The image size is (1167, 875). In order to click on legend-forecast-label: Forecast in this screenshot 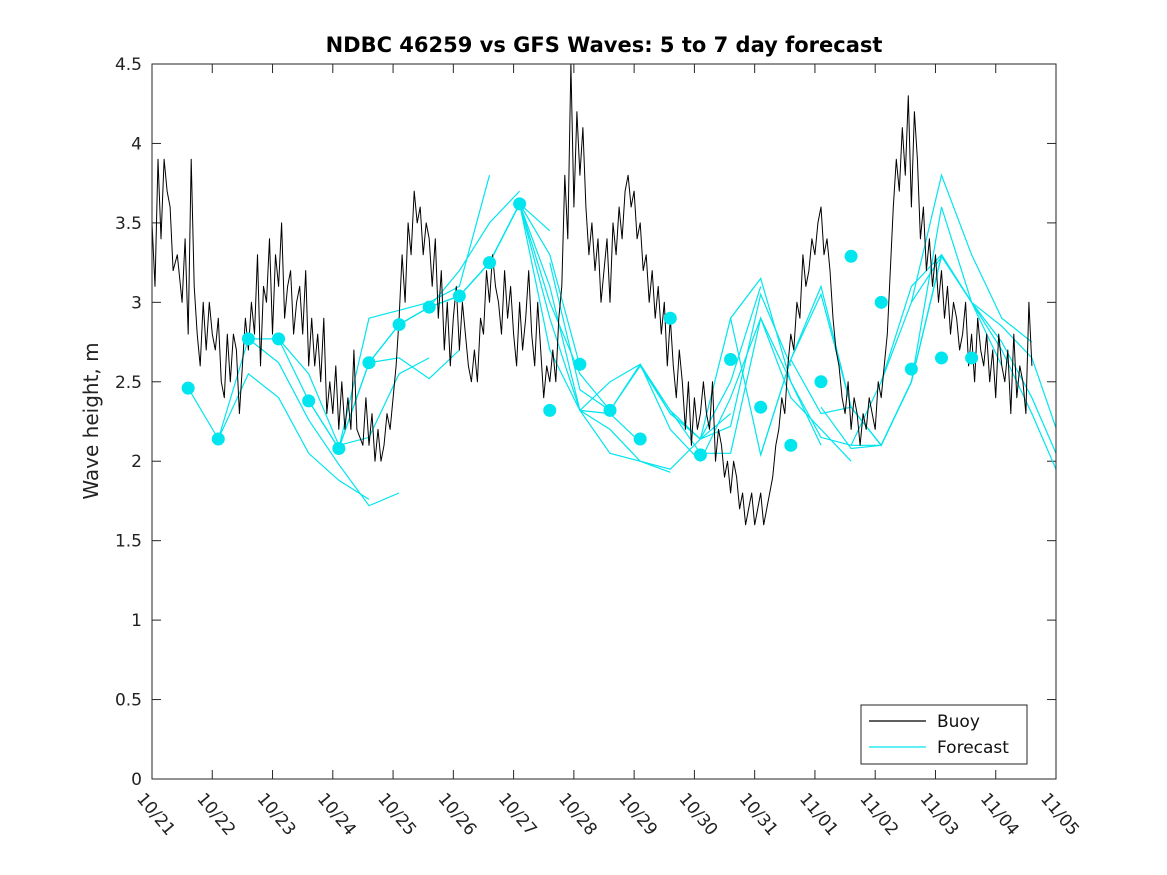, I will do `click(973, 748)`.